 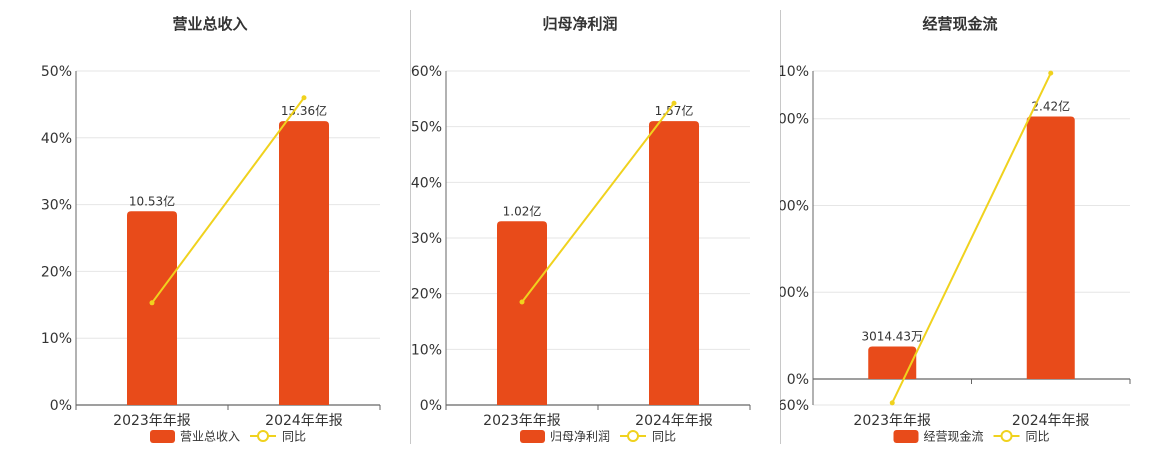 I want to click on y-tick-label: 60%, so click(x=426, y=72).